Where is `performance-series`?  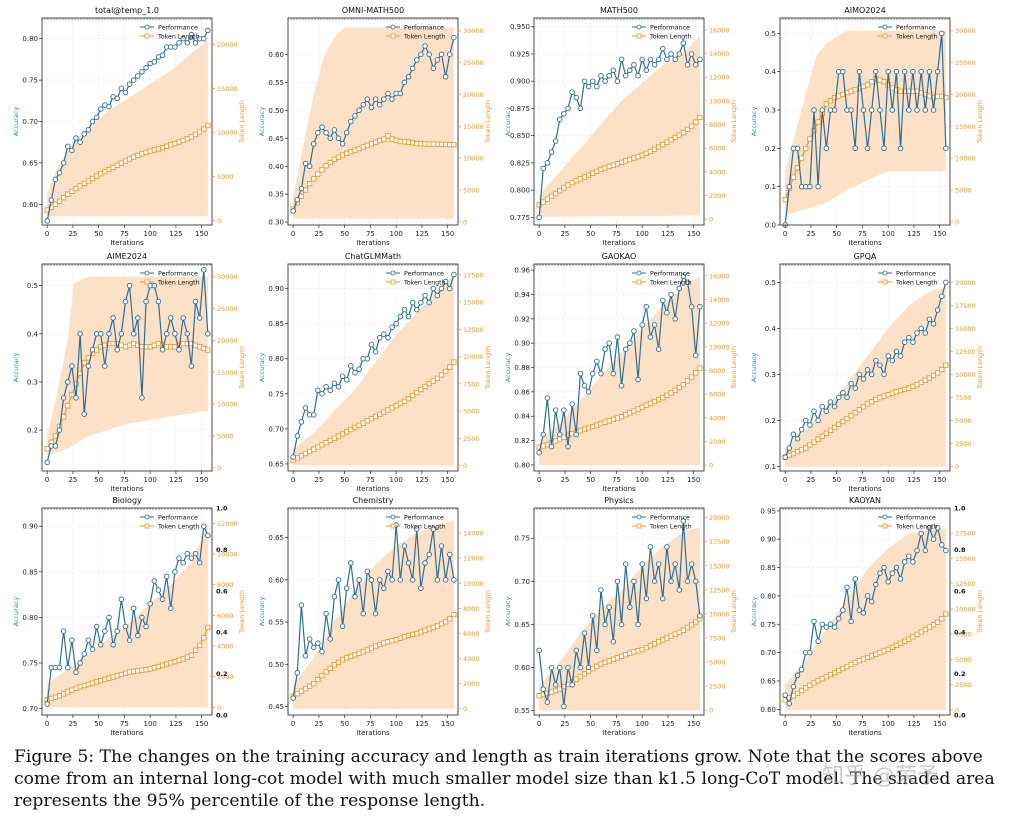 performance-series is located at coordinates (373, 611).